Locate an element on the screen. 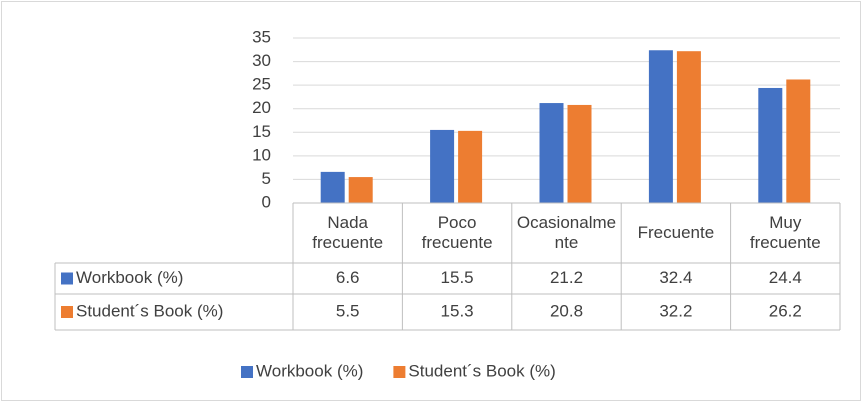 Image resolution: width=862 pixels, height=402 pixels. category-cell: Muy frecuente is located at coordinates (785, 232).